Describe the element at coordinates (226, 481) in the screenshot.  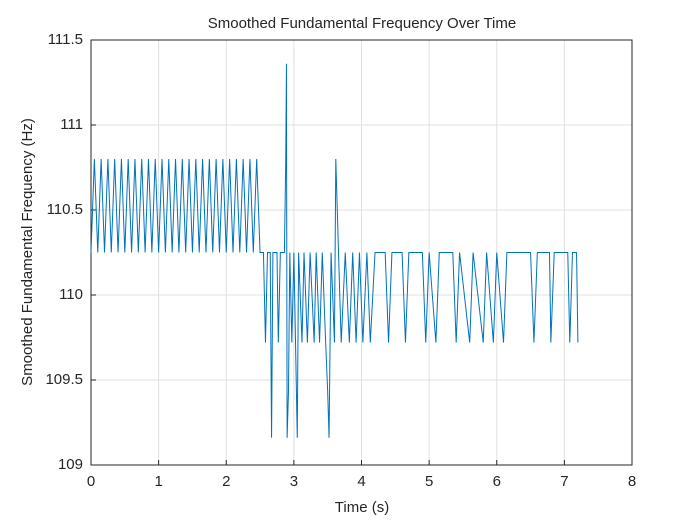
I see `x-tick-label: 2` at that location.